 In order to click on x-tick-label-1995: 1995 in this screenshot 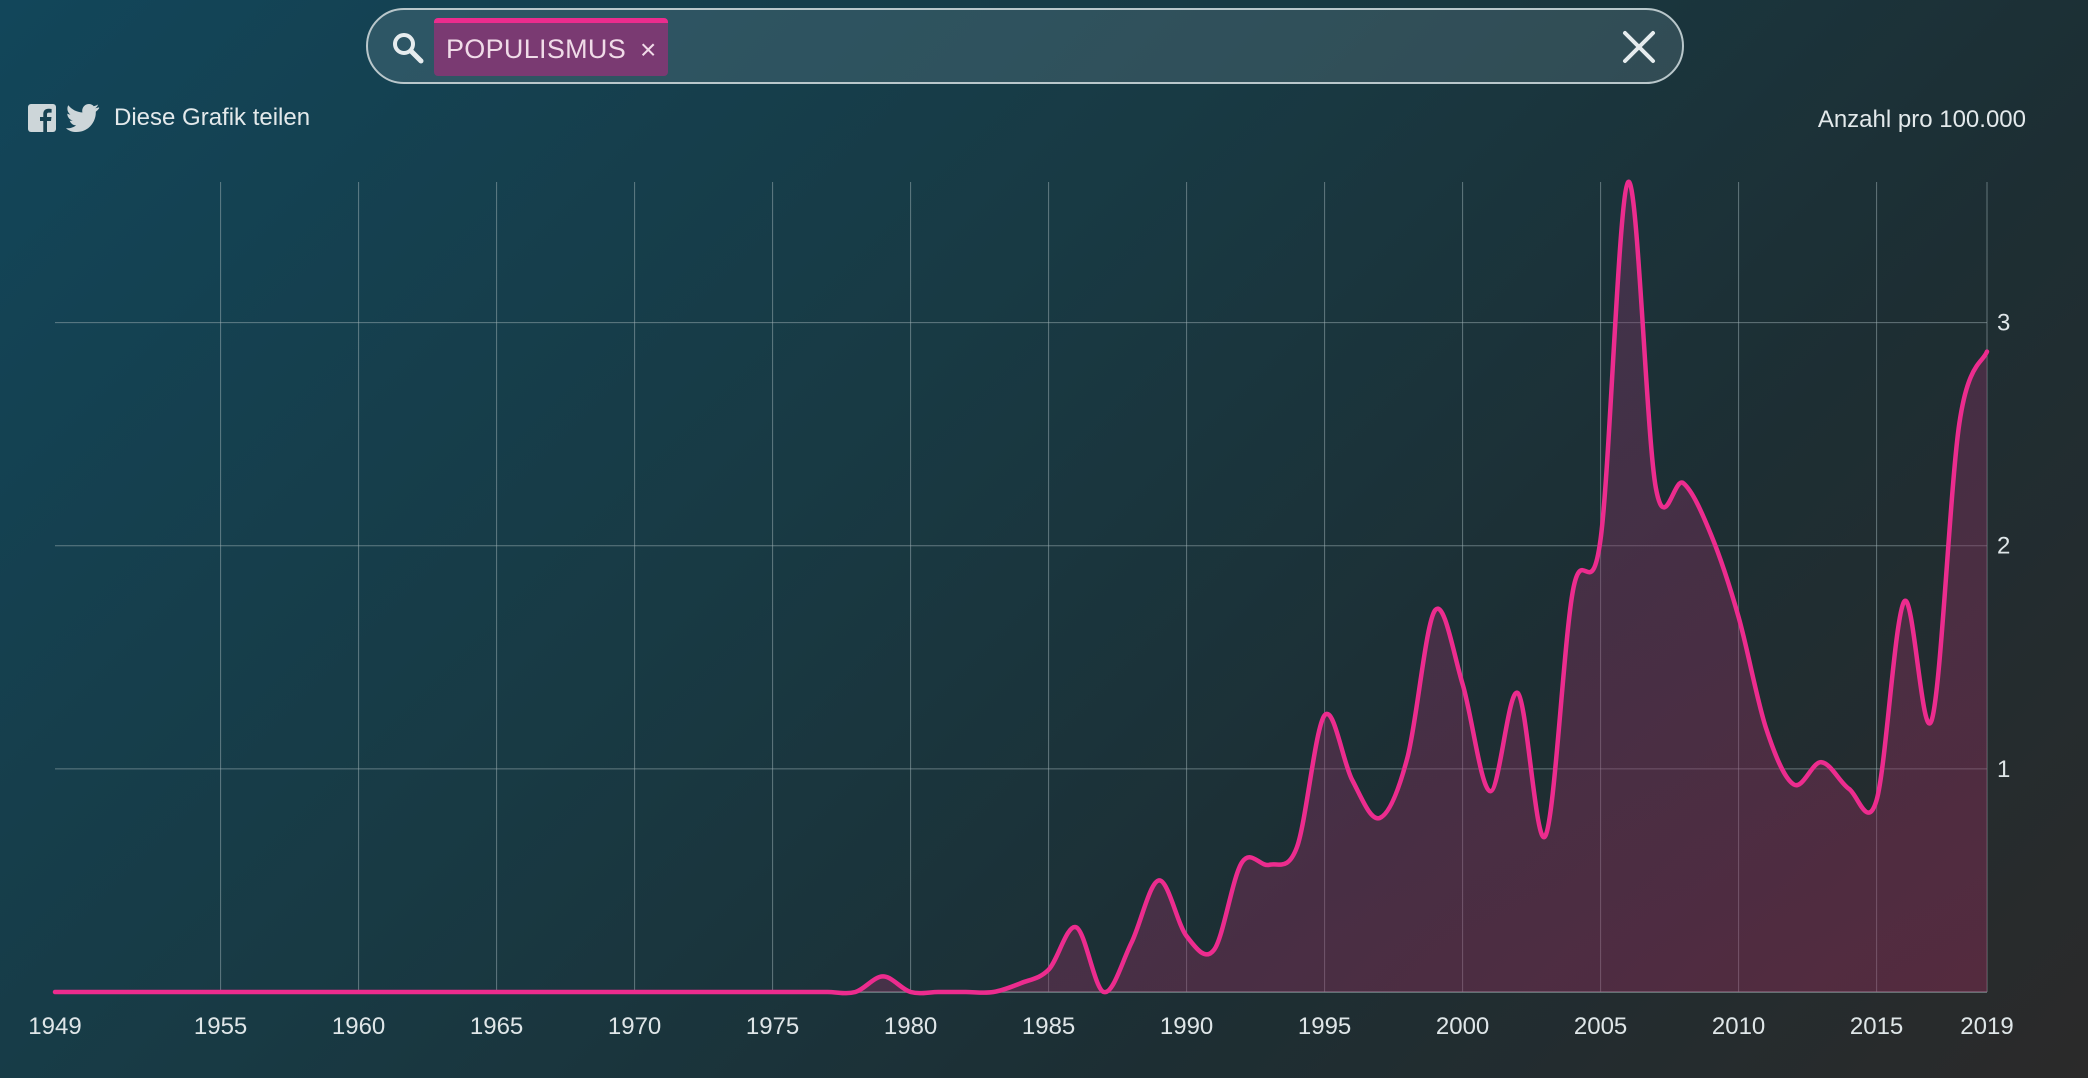, I will do `click(1324, 1026)`.